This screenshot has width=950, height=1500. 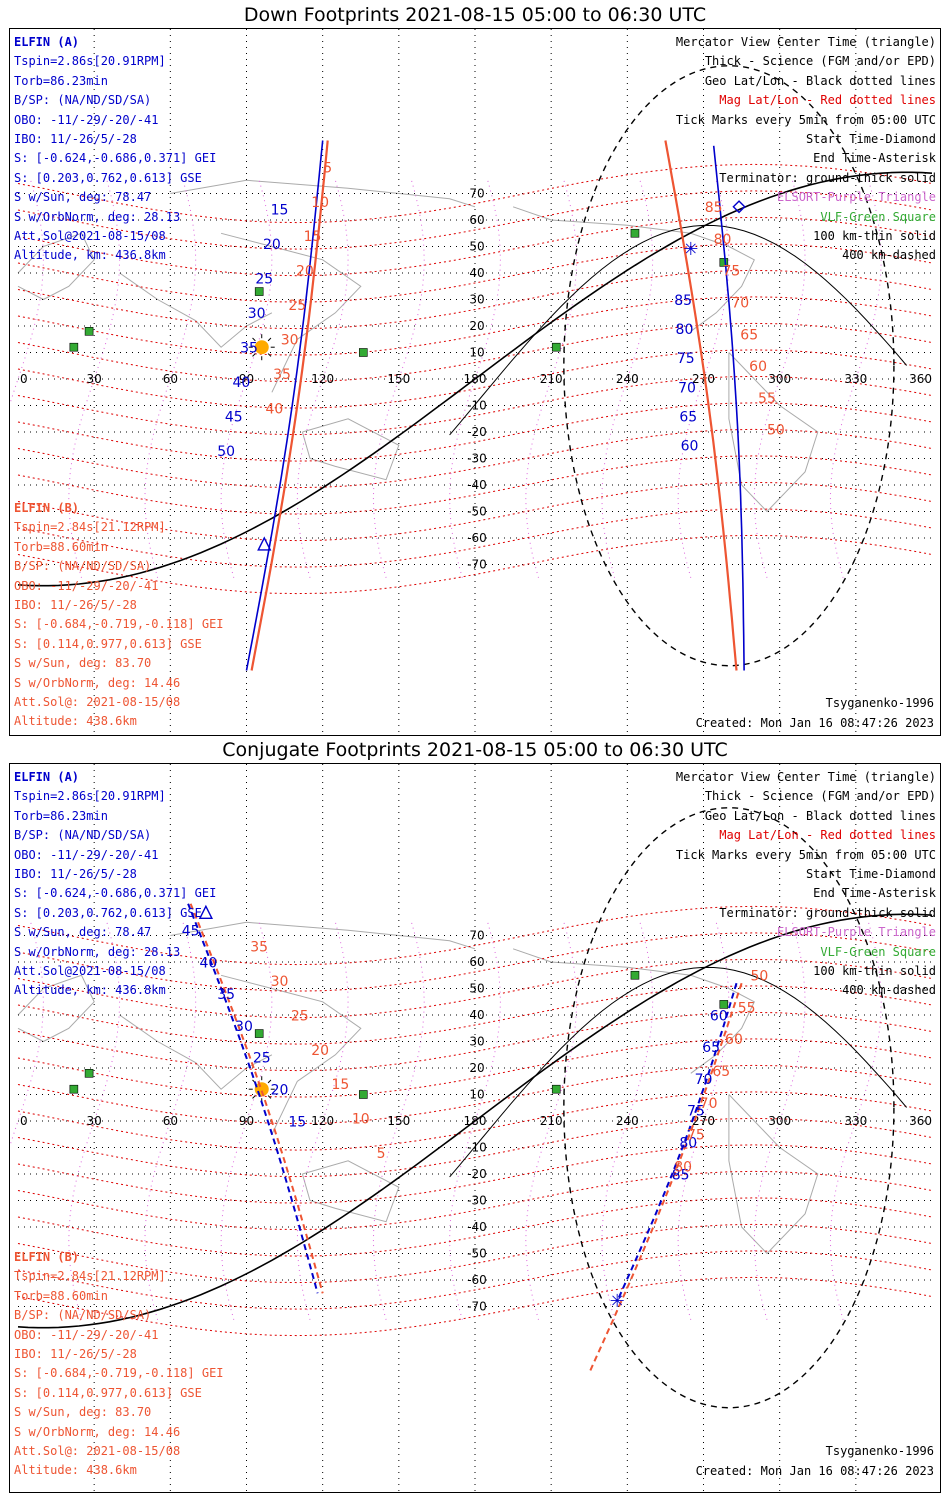 I want to click on info-line: S w/OrbNorm, deg: 28.13, so click(x=97, y=951).